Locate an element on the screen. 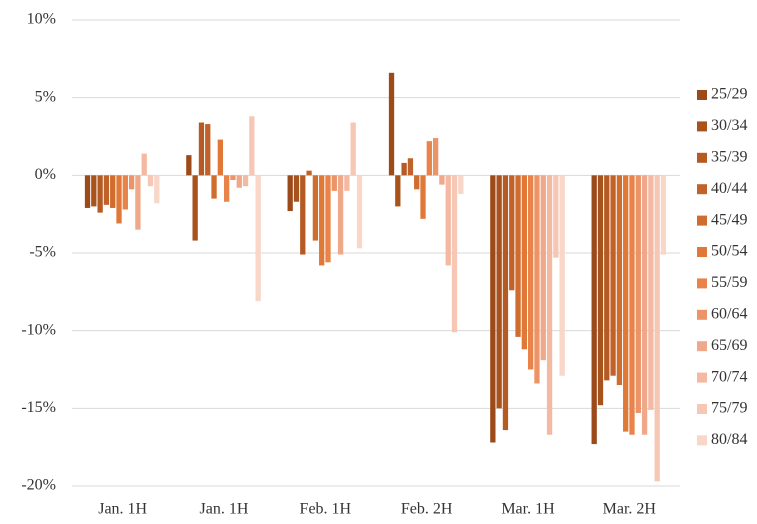  y-tick-label: -20% is located at coordinates (38, 485).